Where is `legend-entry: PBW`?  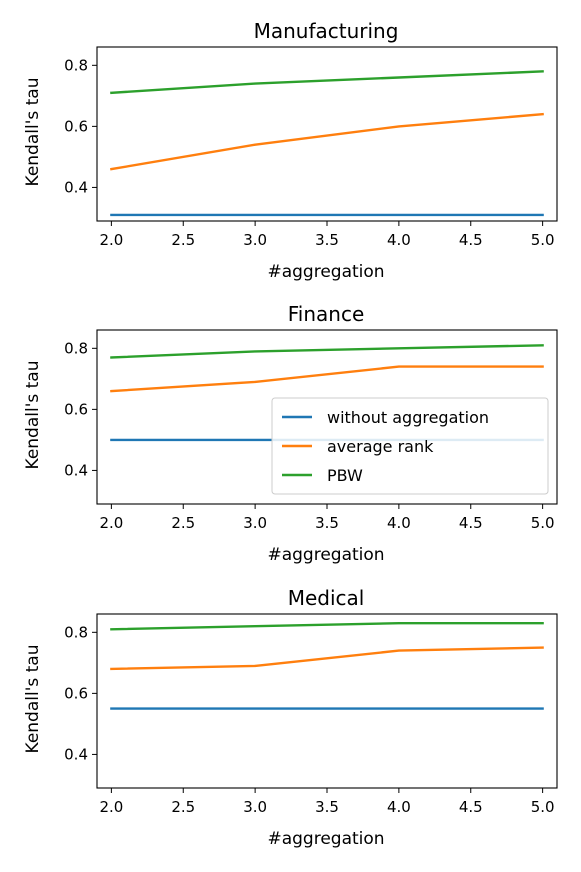 legend-entry: PBW is located at coordinates (345, 475).